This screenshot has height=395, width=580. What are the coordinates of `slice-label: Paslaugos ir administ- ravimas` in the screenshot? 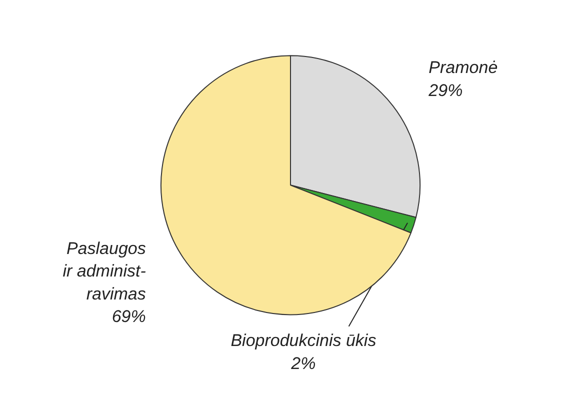 It's located at (104, 271).